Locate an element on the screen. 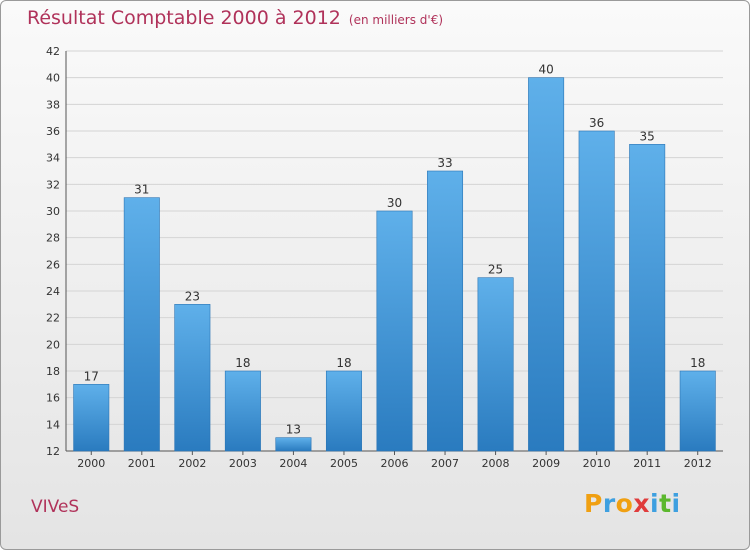 The image size is (750, 550). data-label-2002: 23 is located at coordinates (192, 296).